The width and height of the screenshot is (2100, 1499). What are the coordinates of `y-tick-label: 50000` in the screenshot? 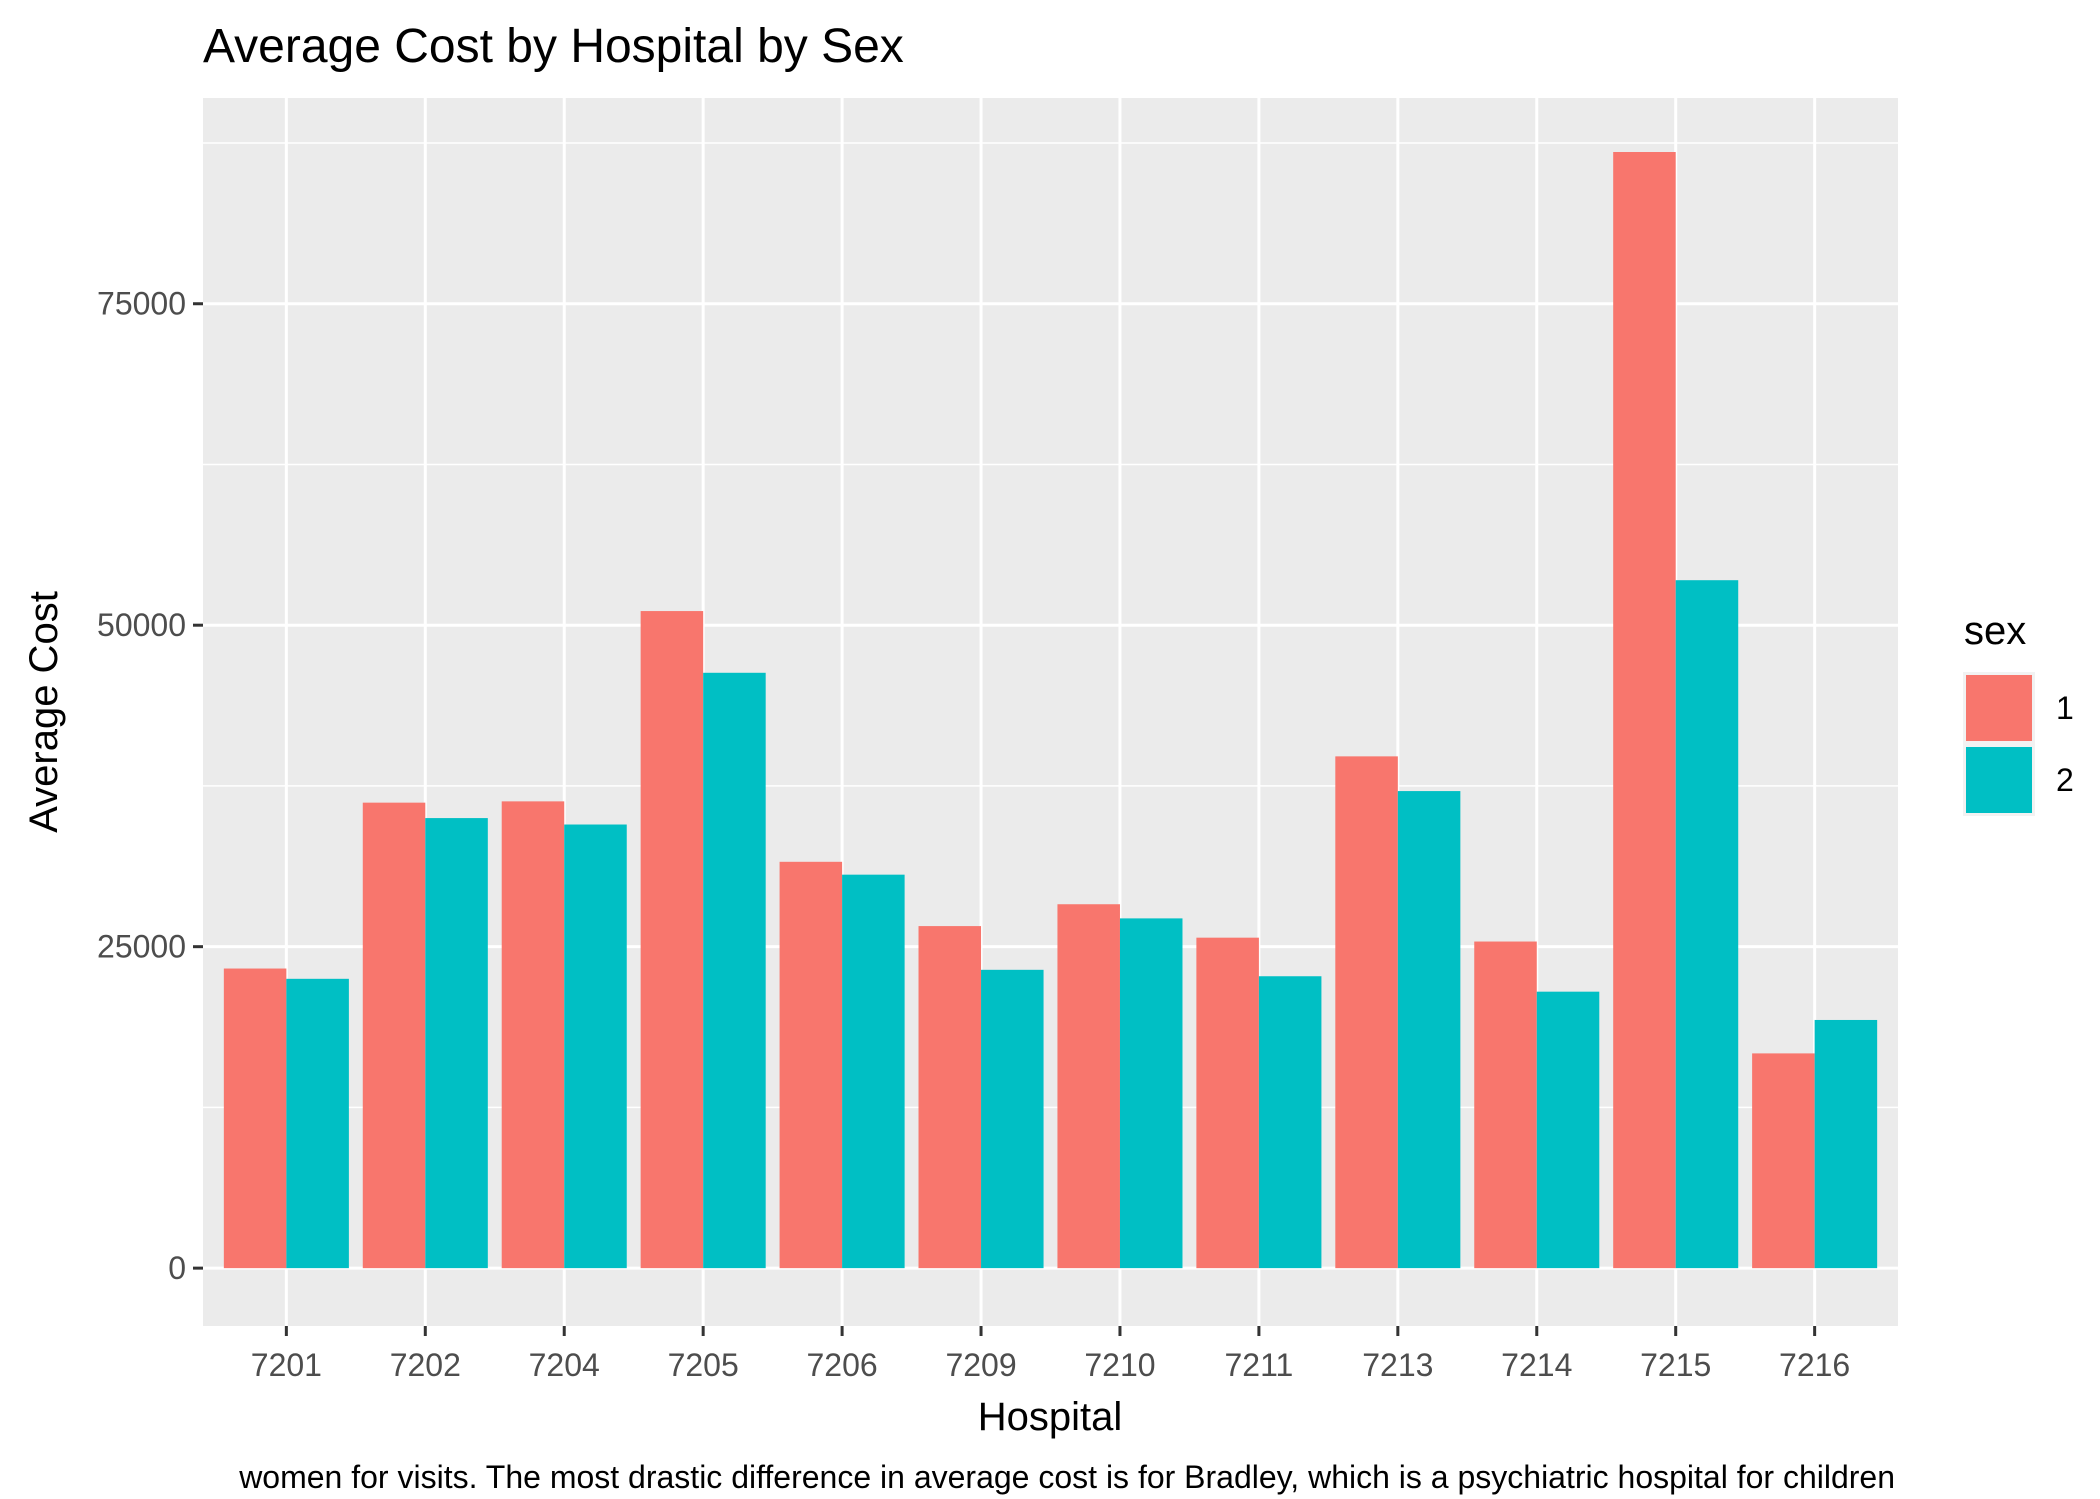 It's located at (141, 625).